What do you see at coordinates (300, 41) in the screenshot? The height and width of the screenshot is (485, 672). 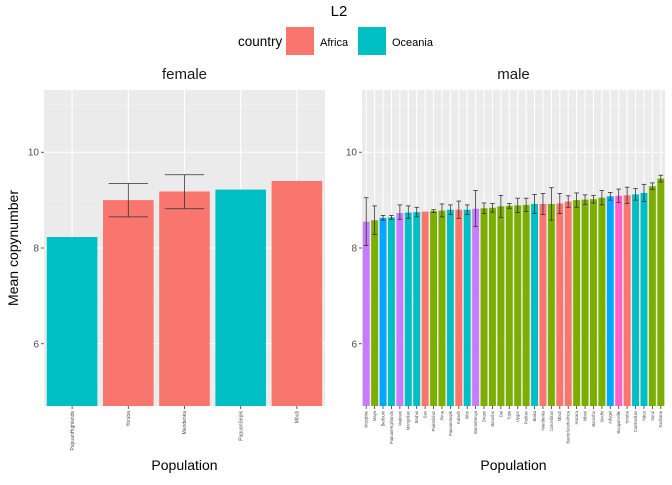 I see `legend-key-africa` at bounding box center [300, 41].